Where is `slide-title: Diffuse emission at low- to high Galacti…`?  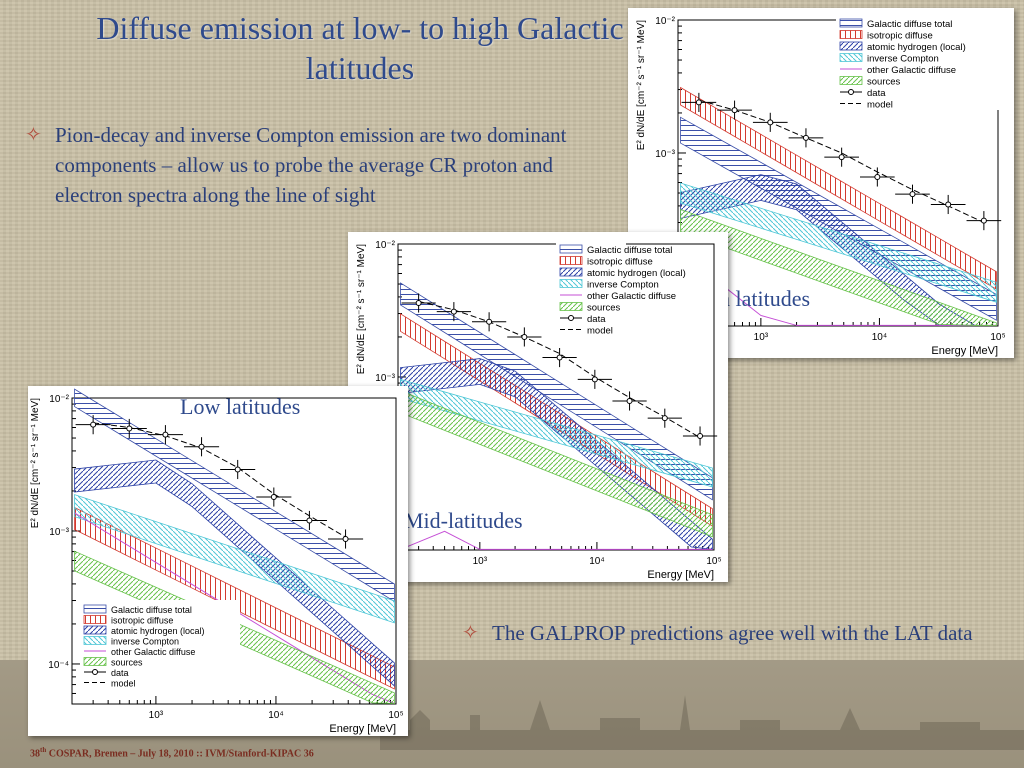 slide-title: Diffuse emission at low- to high Galacti… is located at coordinates (360, 48).